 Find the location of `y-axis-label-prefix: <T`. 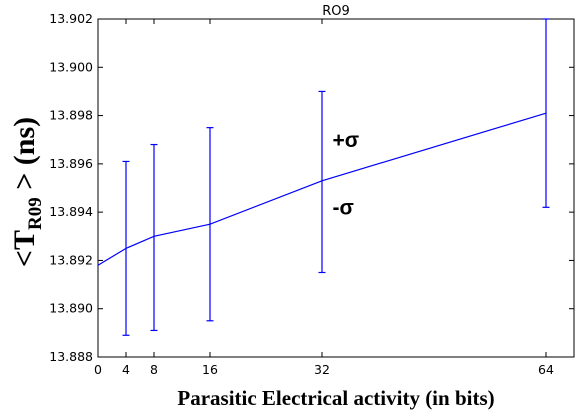

y-axis-label-prefix: <T is located at coordinates (24, 248).